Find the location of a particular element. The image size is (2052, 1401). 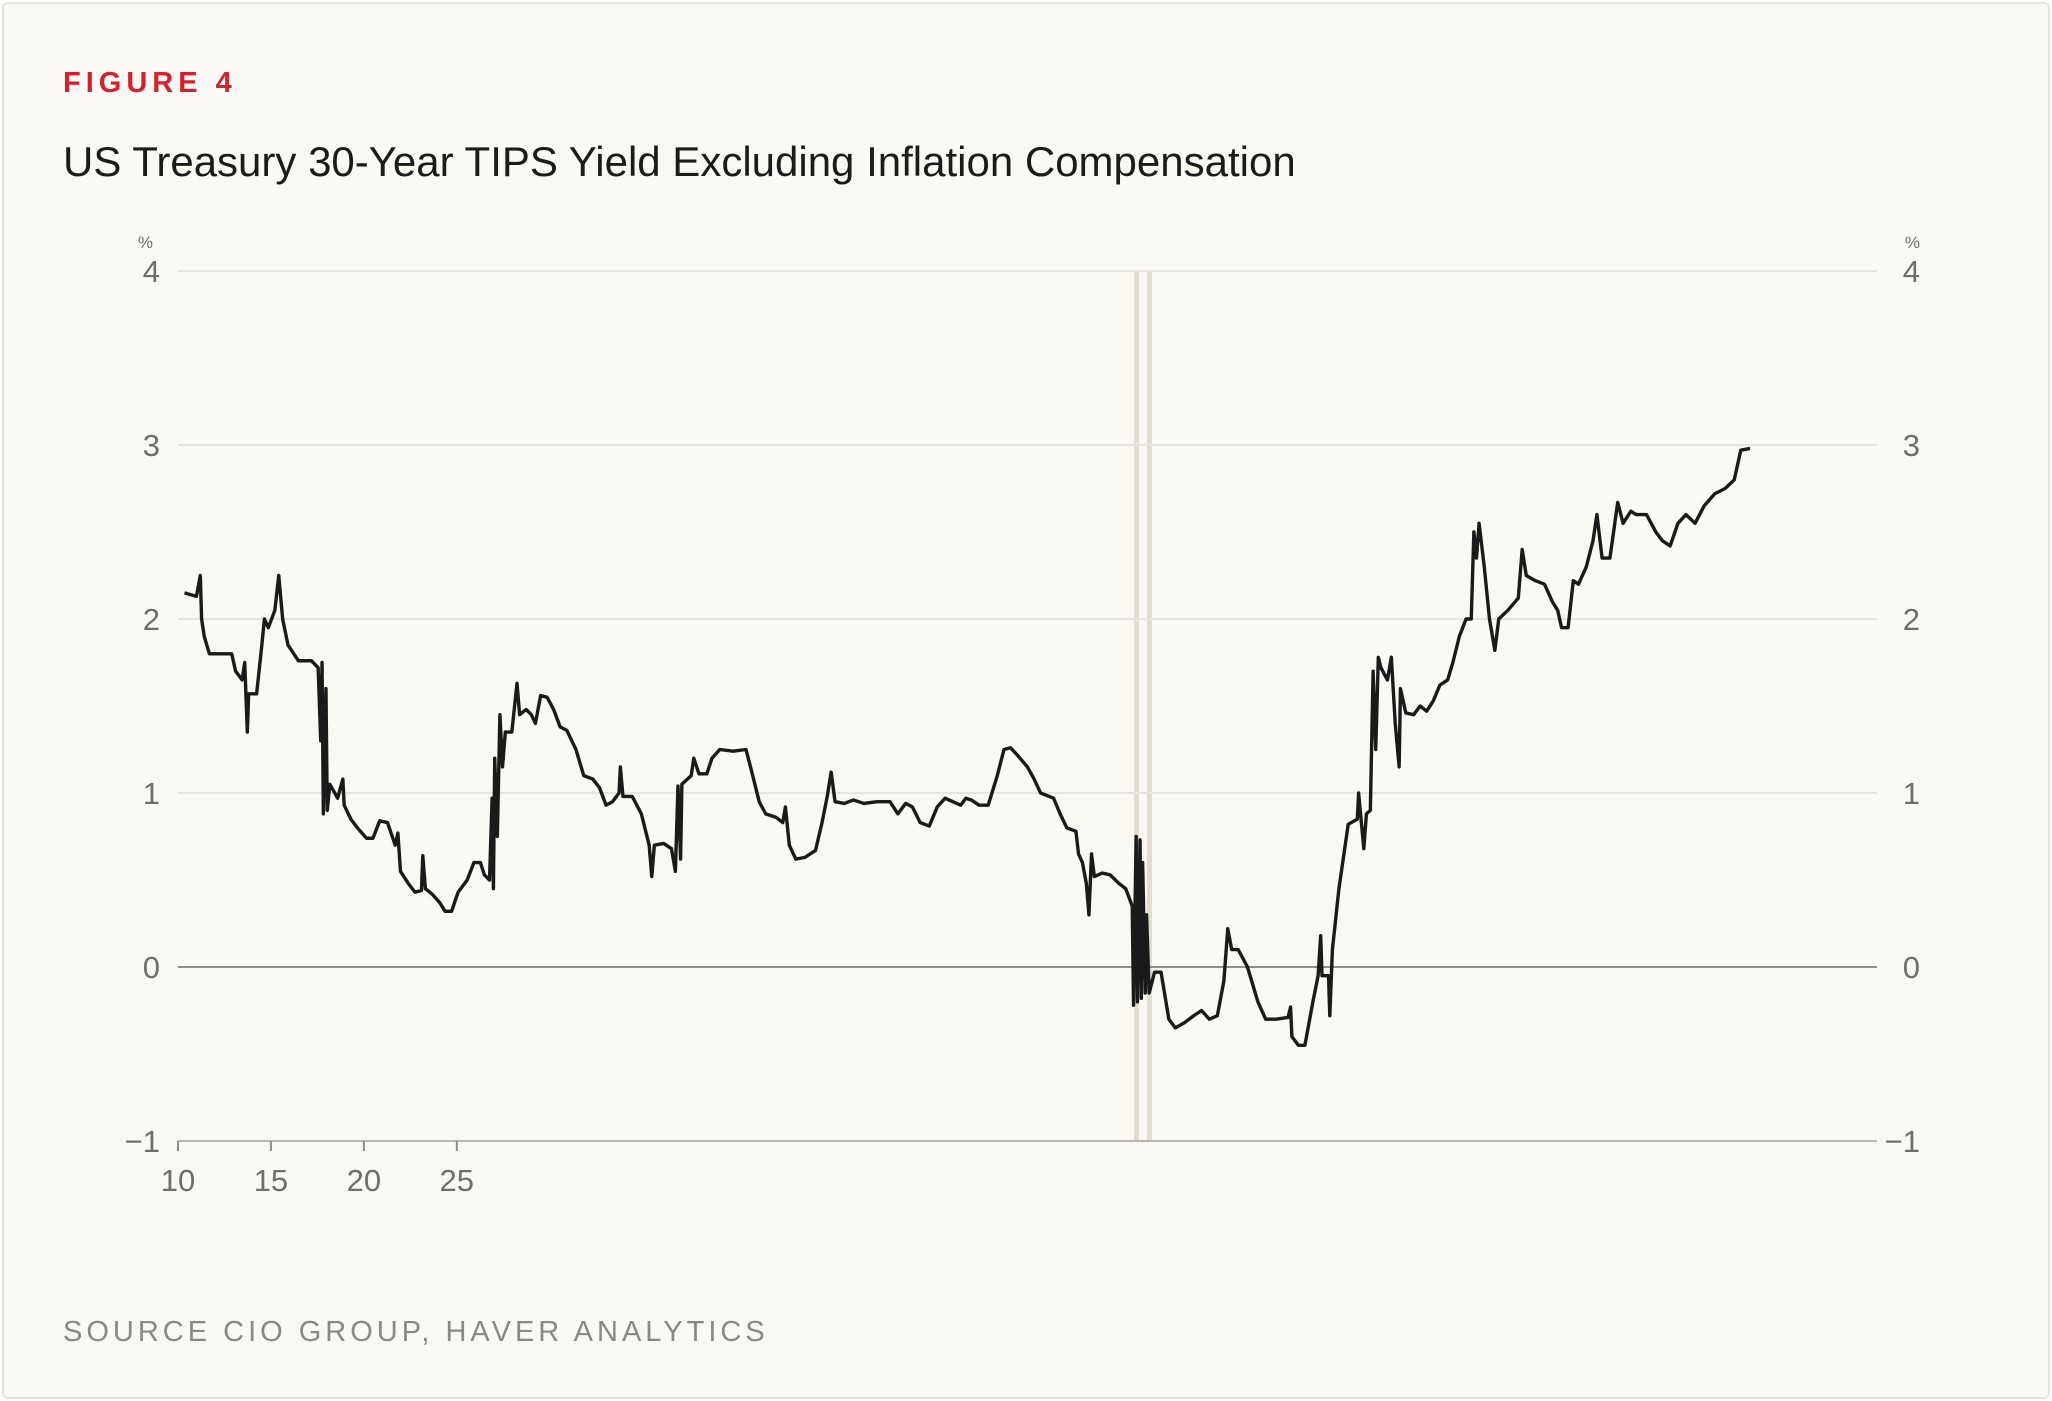

y2-tick-label: −1 is located at coordinates (1902, 1141).